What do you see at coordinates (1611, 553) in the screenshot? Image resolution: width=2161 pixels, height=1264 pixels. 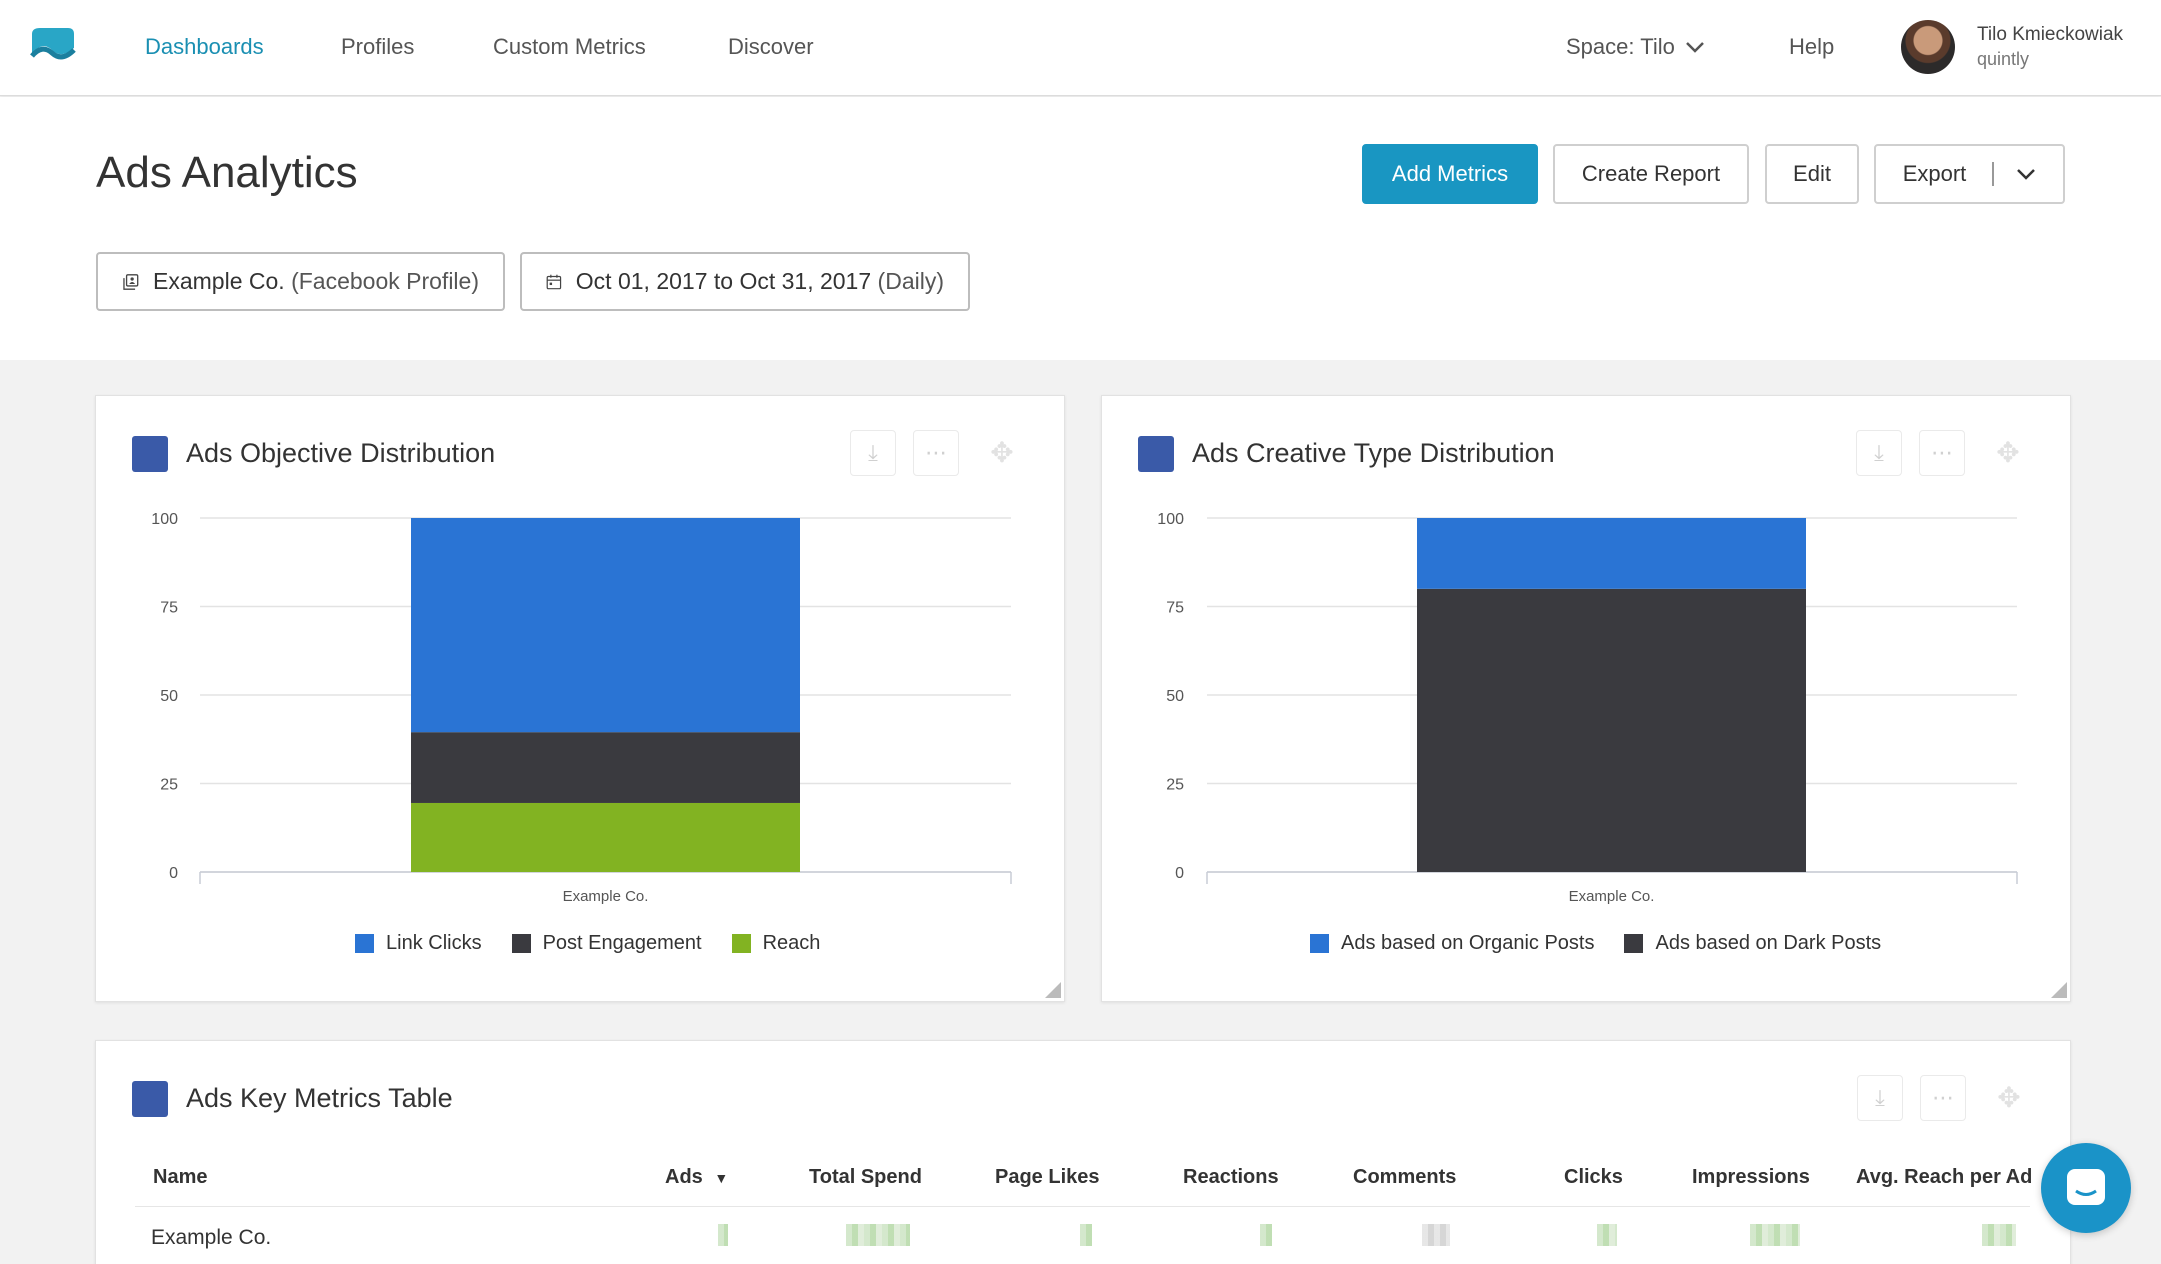 I see `bar-segment-ads-based-on-organic-posts` at bounding box center [1611, 553].